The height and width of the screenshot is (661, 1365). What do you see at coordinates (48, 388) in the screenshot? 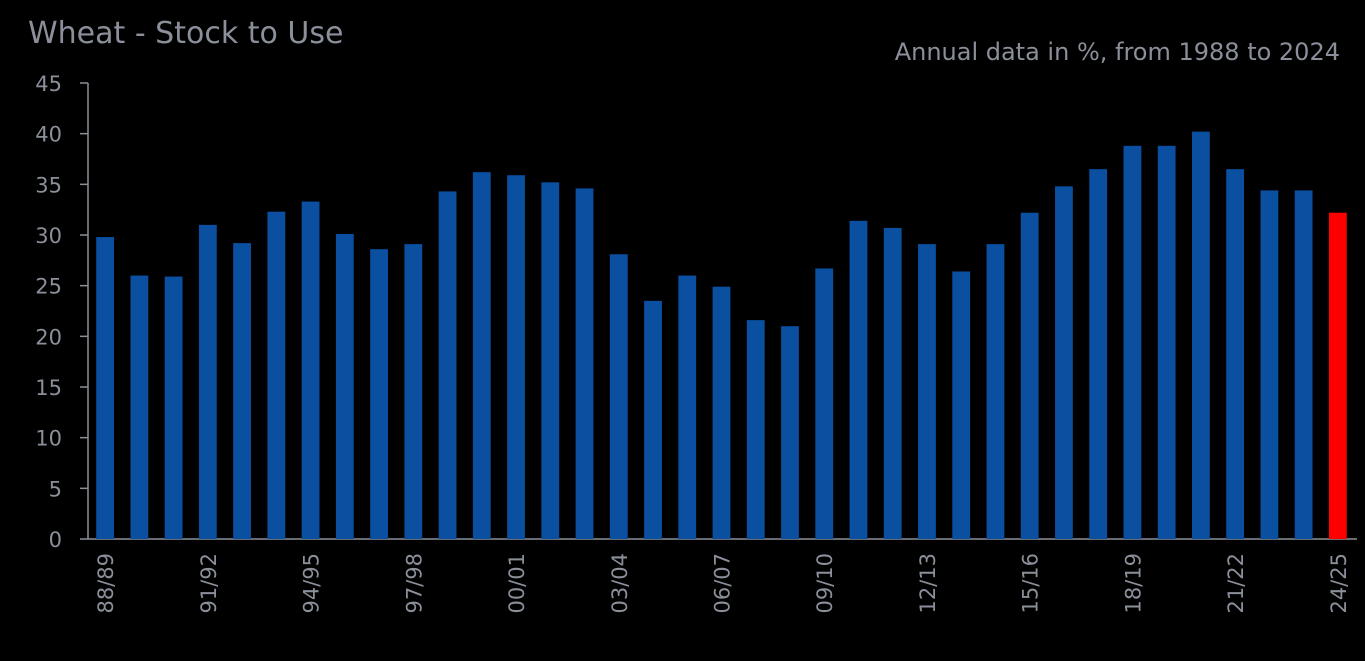
I see `y-tick-label: 15` at bounding box center [48, 388].